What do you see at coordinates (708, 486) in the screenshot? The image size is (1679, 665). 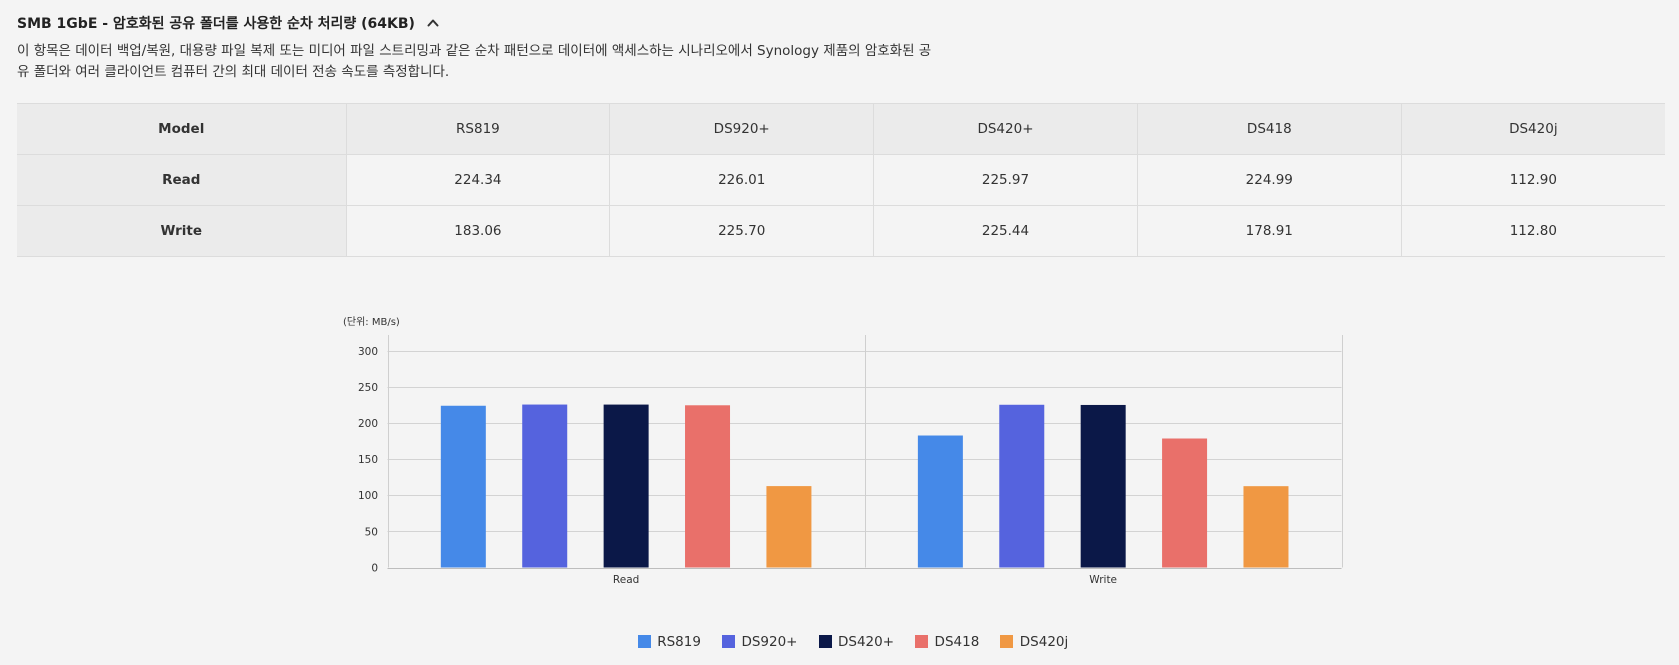 I see `bar-read-ds418` at bounding box center [708, 486].